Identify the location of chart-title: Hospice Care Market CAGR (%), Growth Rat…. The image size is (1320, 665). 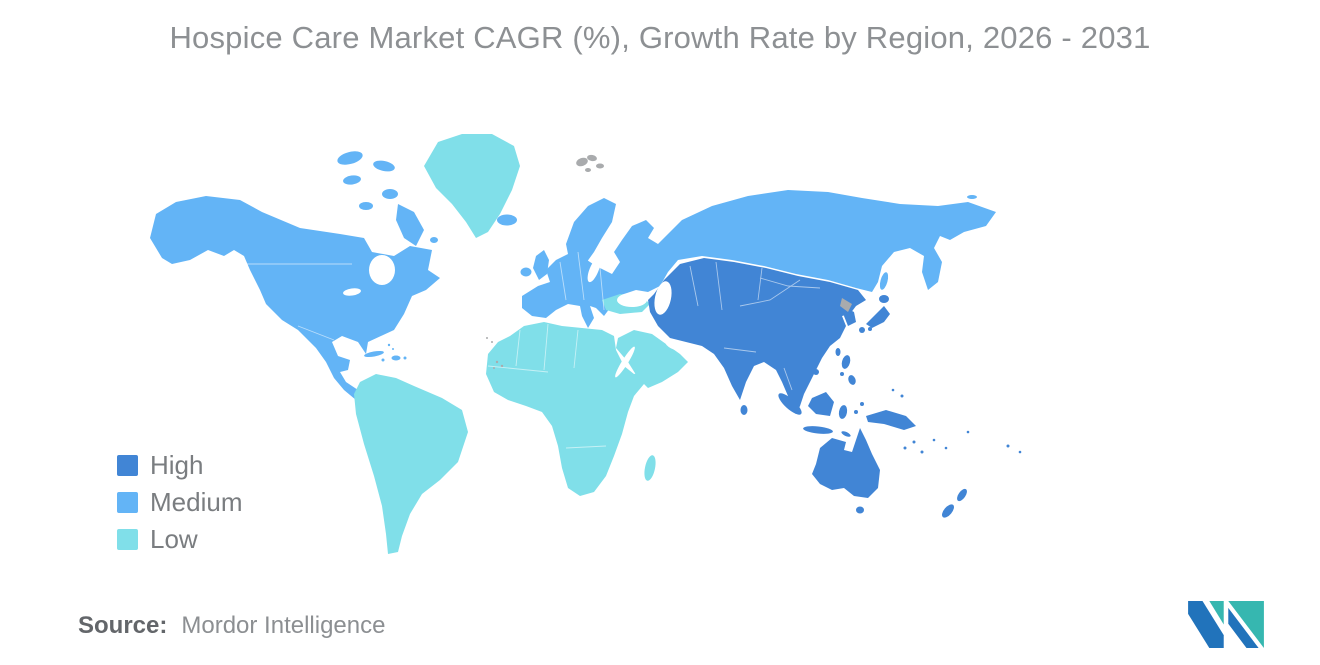
(660, 37).